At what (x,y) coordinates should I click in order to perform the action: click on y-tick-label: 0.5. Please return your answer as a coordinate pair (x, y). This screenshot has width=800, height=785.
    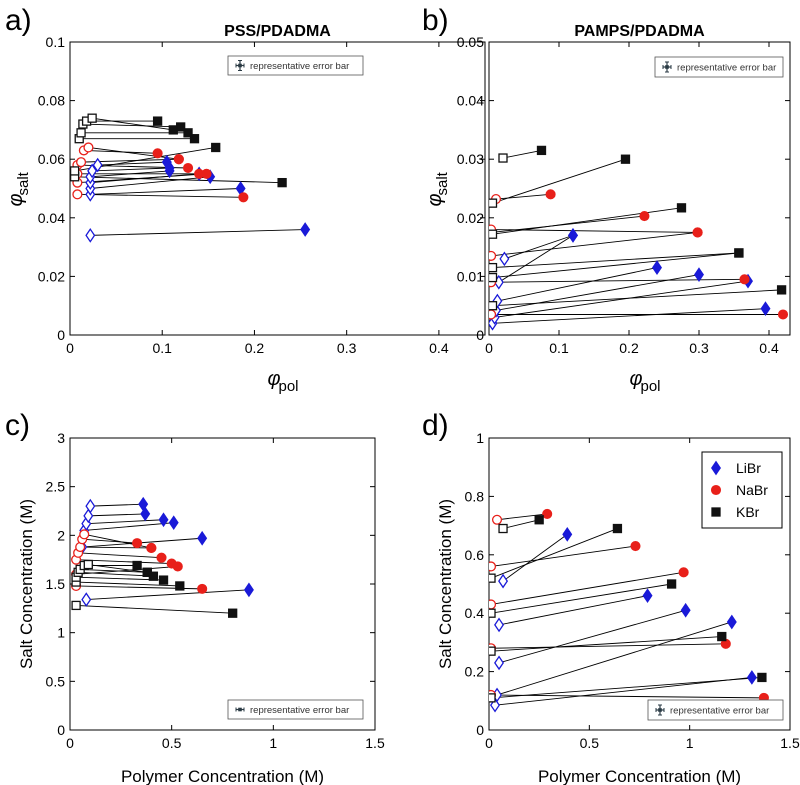
    Looking at the image, I should click on (56, 681).